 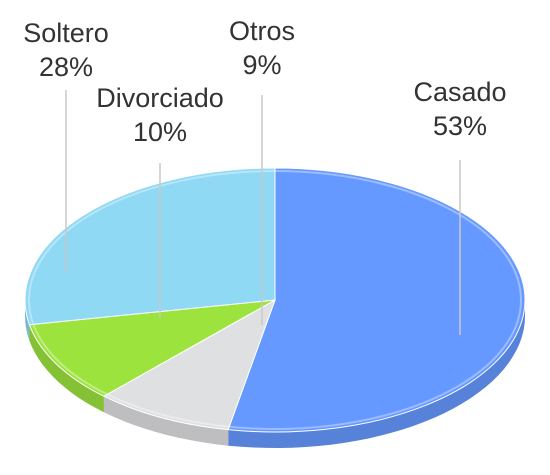 What do you see at coordinates (160, 98) in the screenshot?
I see `data-label-name-divorciado: Divorciado` at bounding box center [160, 98].